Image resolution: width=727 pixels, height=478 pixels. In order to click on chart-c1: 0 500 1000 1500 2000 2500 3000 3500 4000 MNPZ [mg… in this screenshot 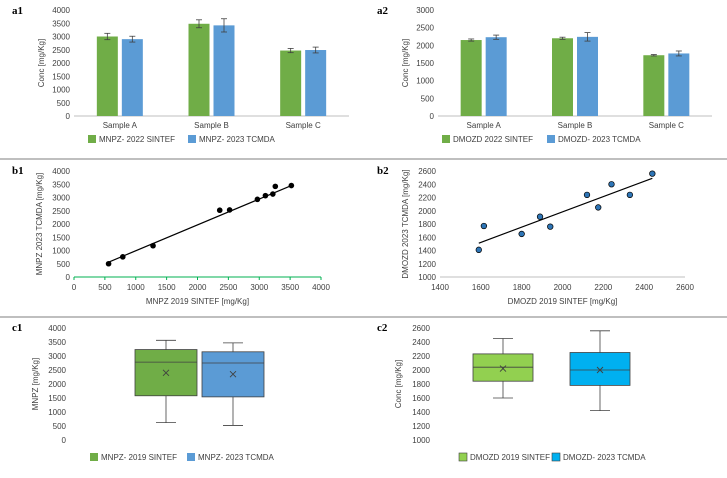, I will do `click(153, 393)`.